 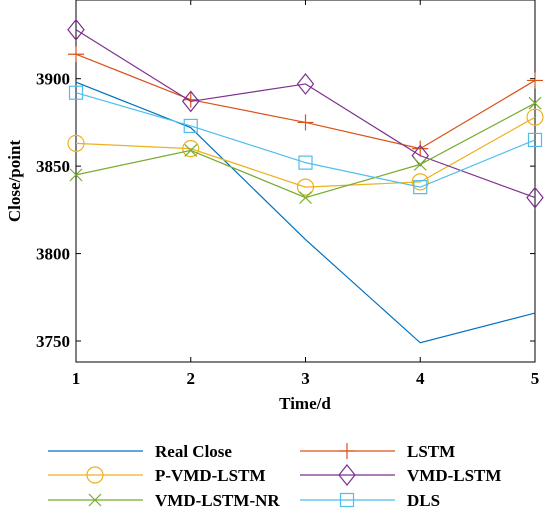 What do you see at coordinates (454, 475) in the screenshot?
I see `legend-label: VMD-LSTM` at bounding box center [454, 475].